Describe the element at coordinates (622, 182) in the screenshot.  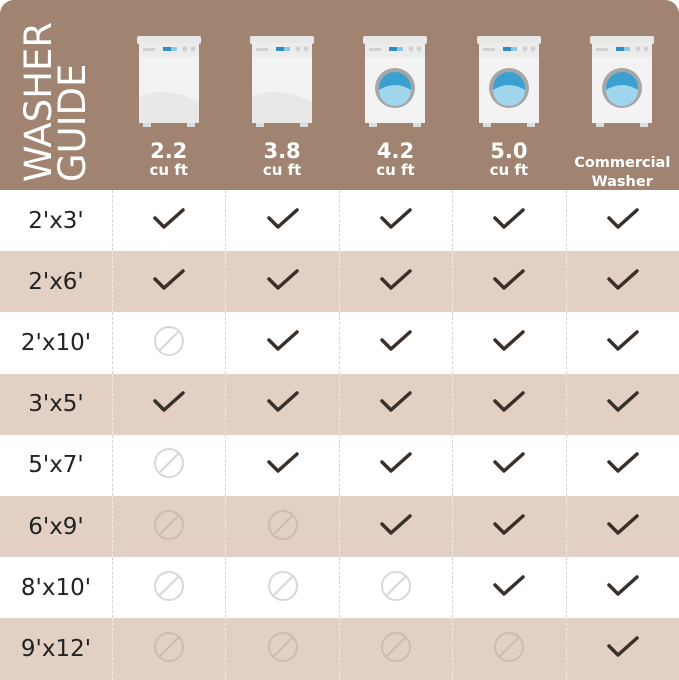
I see `capacity-unit: Washer` at that location.